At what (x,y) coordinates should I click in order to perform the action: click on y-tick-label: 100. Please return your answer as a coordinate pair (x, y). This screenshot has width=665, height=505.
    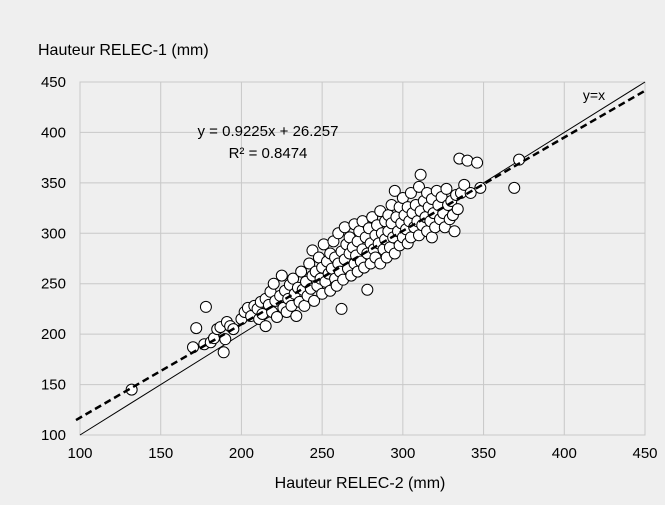
    Looking at the image, I should click on (53, 435).